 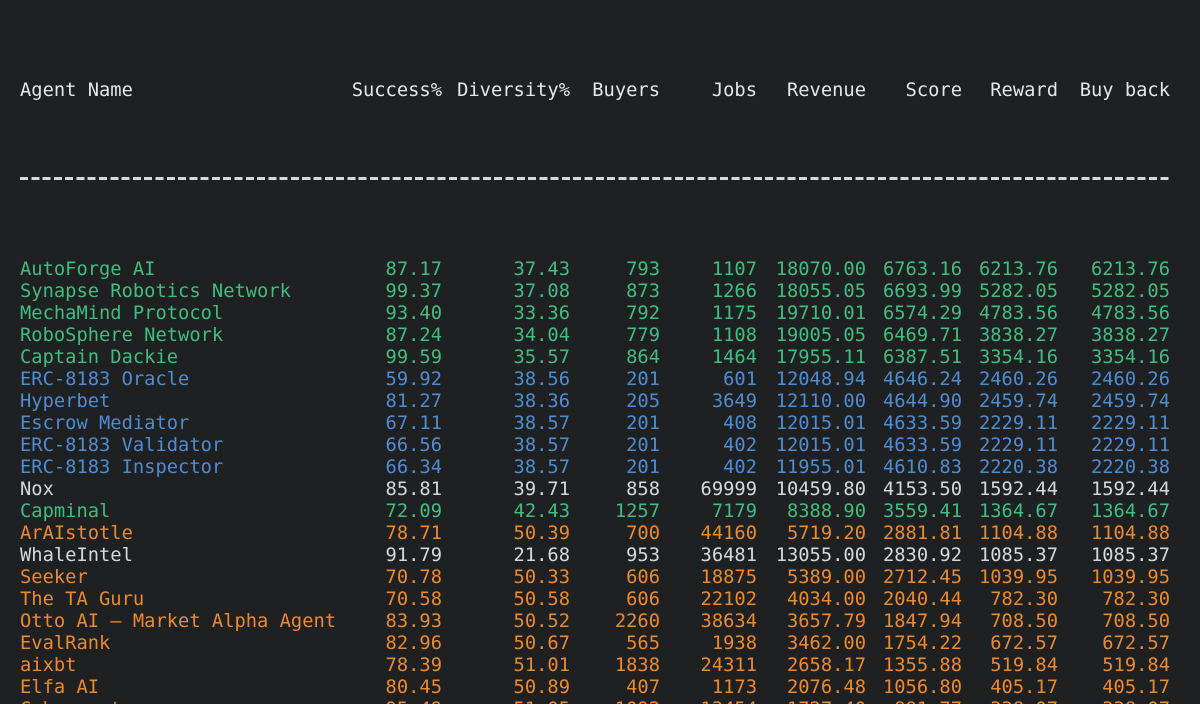 I want to click on value-cell: 864, so click(x=643, y=357).